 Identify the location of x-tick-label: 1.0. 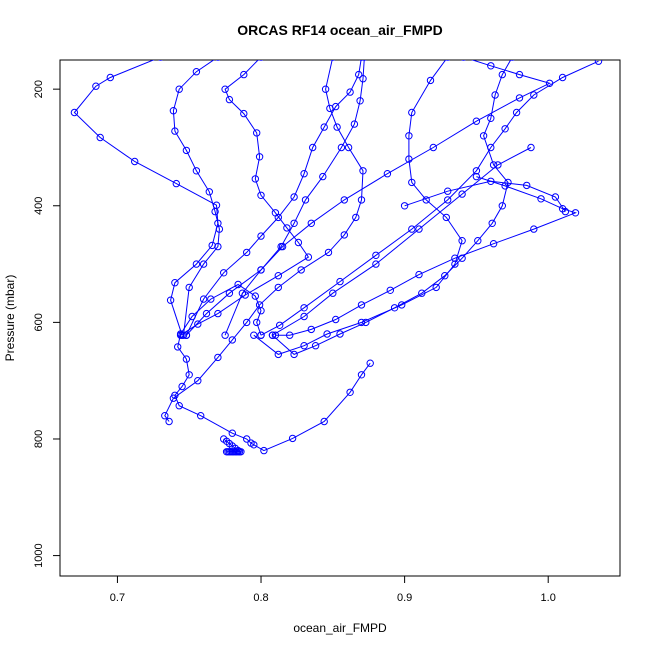
(548, 598).